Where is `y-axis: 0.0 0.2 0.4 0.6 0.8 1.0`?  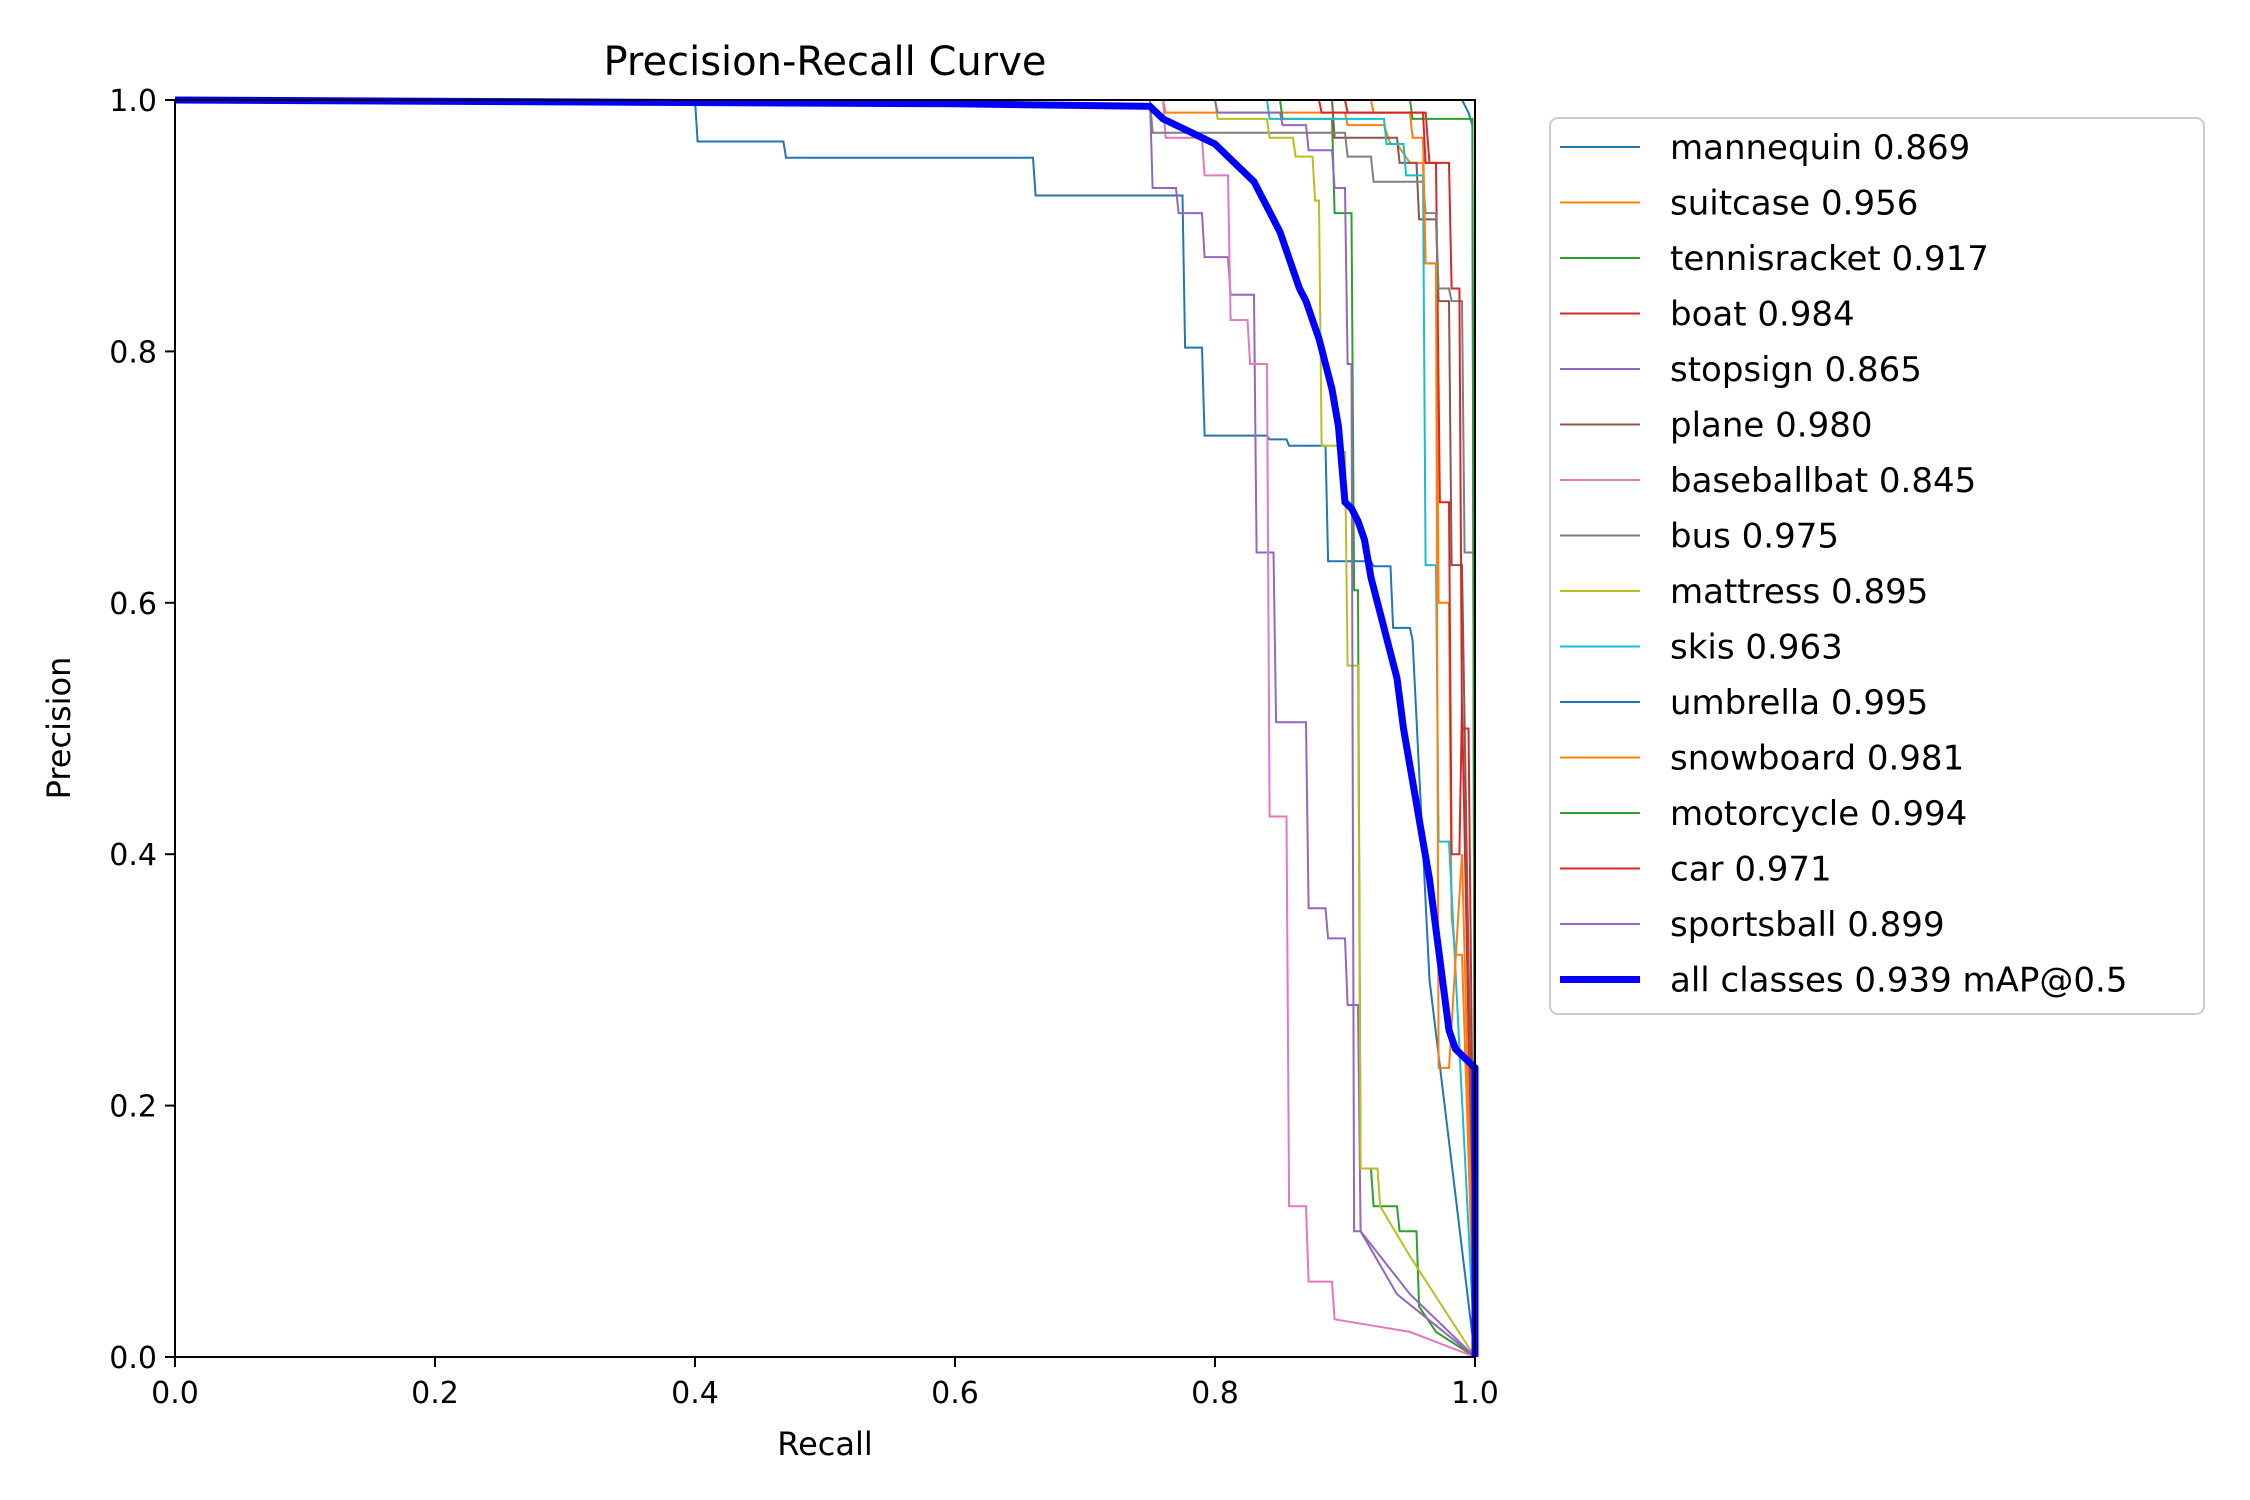
y-axis: 0.0 0.2 0.4 0.6 0.8 1.0 is located at coordinates (142, 730).